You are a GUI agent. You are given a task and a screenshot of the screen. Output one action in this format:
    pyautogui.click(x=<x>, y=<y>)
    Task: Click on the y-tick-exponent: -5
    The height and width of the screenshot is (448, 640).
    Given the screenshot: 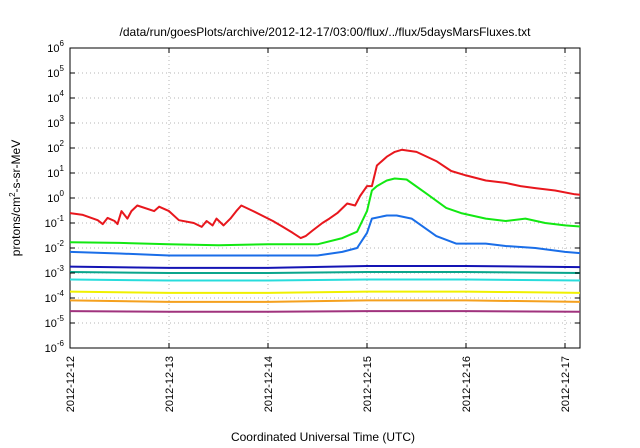 What is the action you would take?
    pyautogui.click(x=61, y=318)
    